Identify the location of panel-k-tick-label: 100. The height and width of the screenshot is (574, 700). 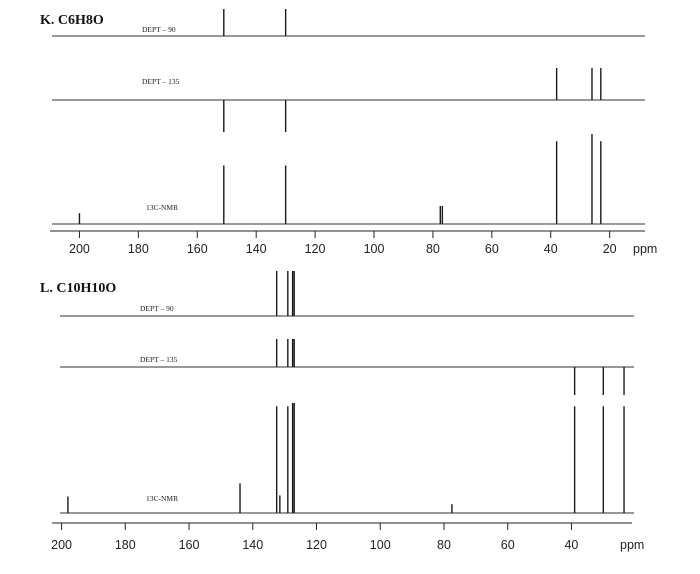
(374, 249).